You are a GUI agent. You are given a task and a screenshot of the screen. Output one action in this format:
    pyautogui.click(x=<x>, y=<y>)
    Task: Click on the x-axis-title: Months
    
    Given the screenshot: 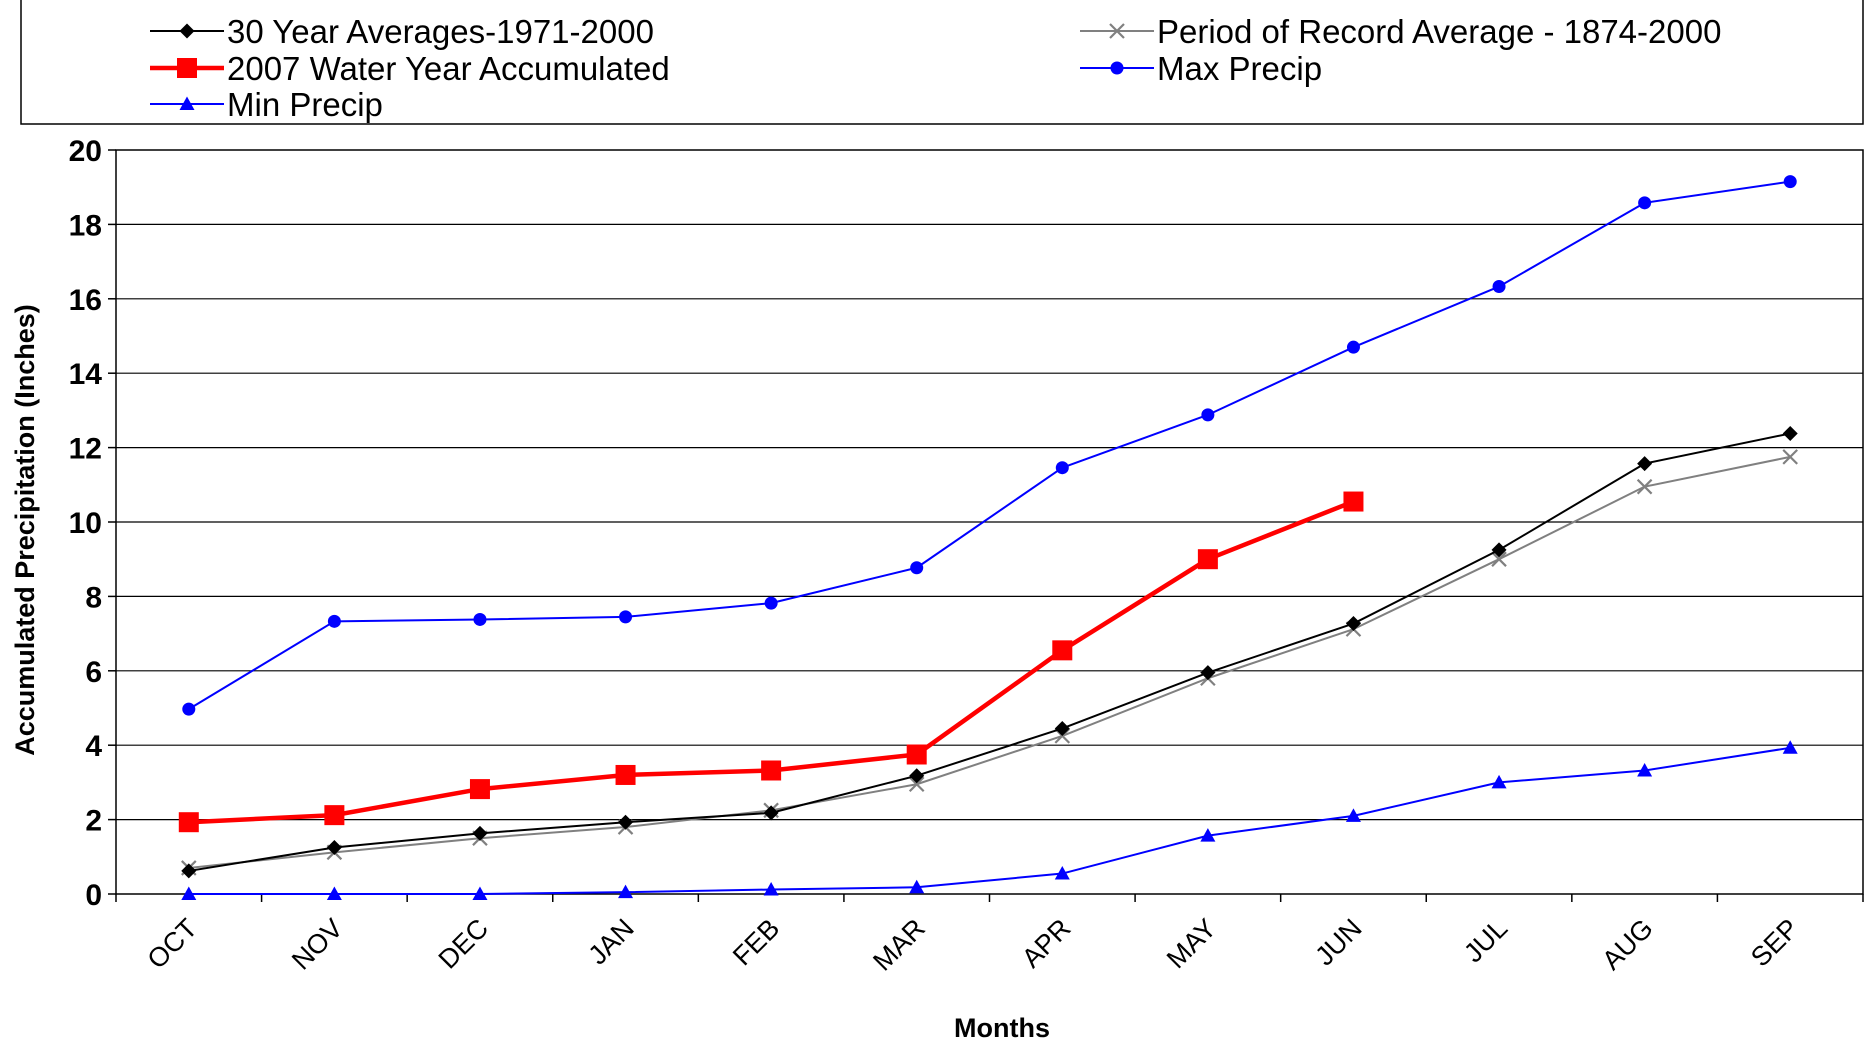 What is the action you would take?
    pyautogui.click(x=1002, y=1028)
    